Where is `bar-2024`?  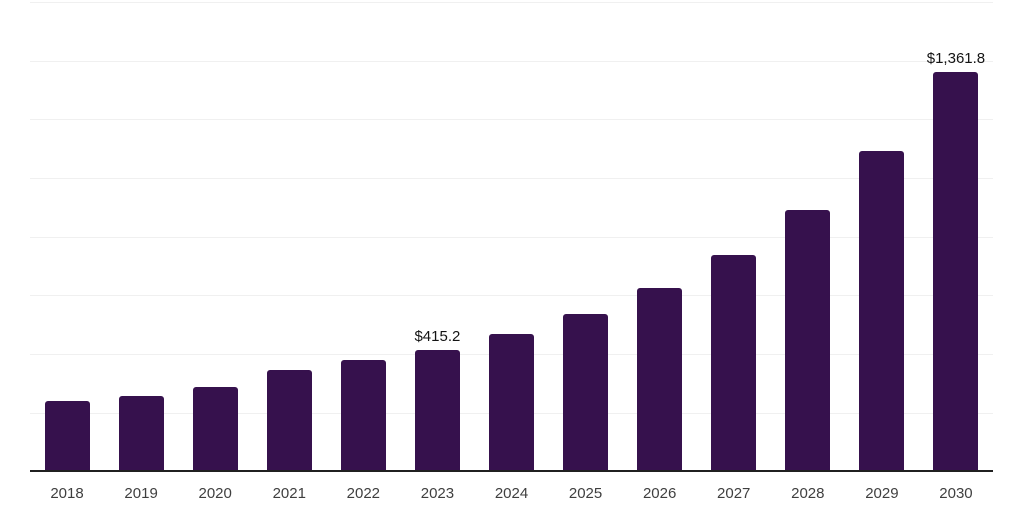 bar-2024 is located at coordinates (511, 402).